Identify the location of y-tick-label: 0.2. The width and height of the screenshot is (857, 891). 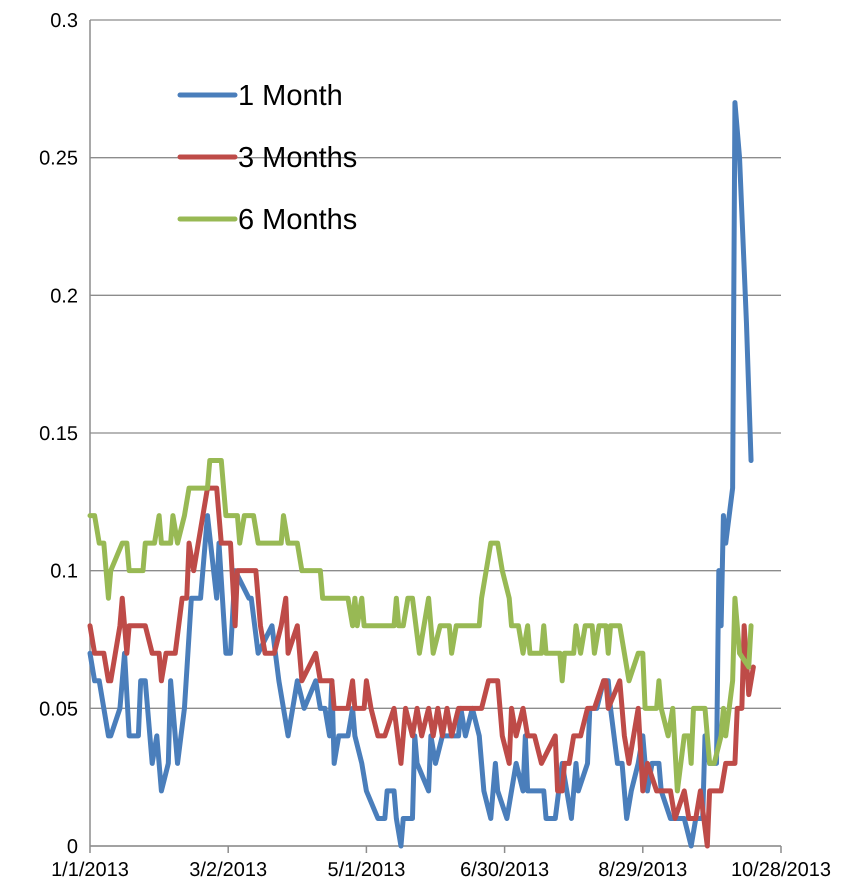
(64, 296).